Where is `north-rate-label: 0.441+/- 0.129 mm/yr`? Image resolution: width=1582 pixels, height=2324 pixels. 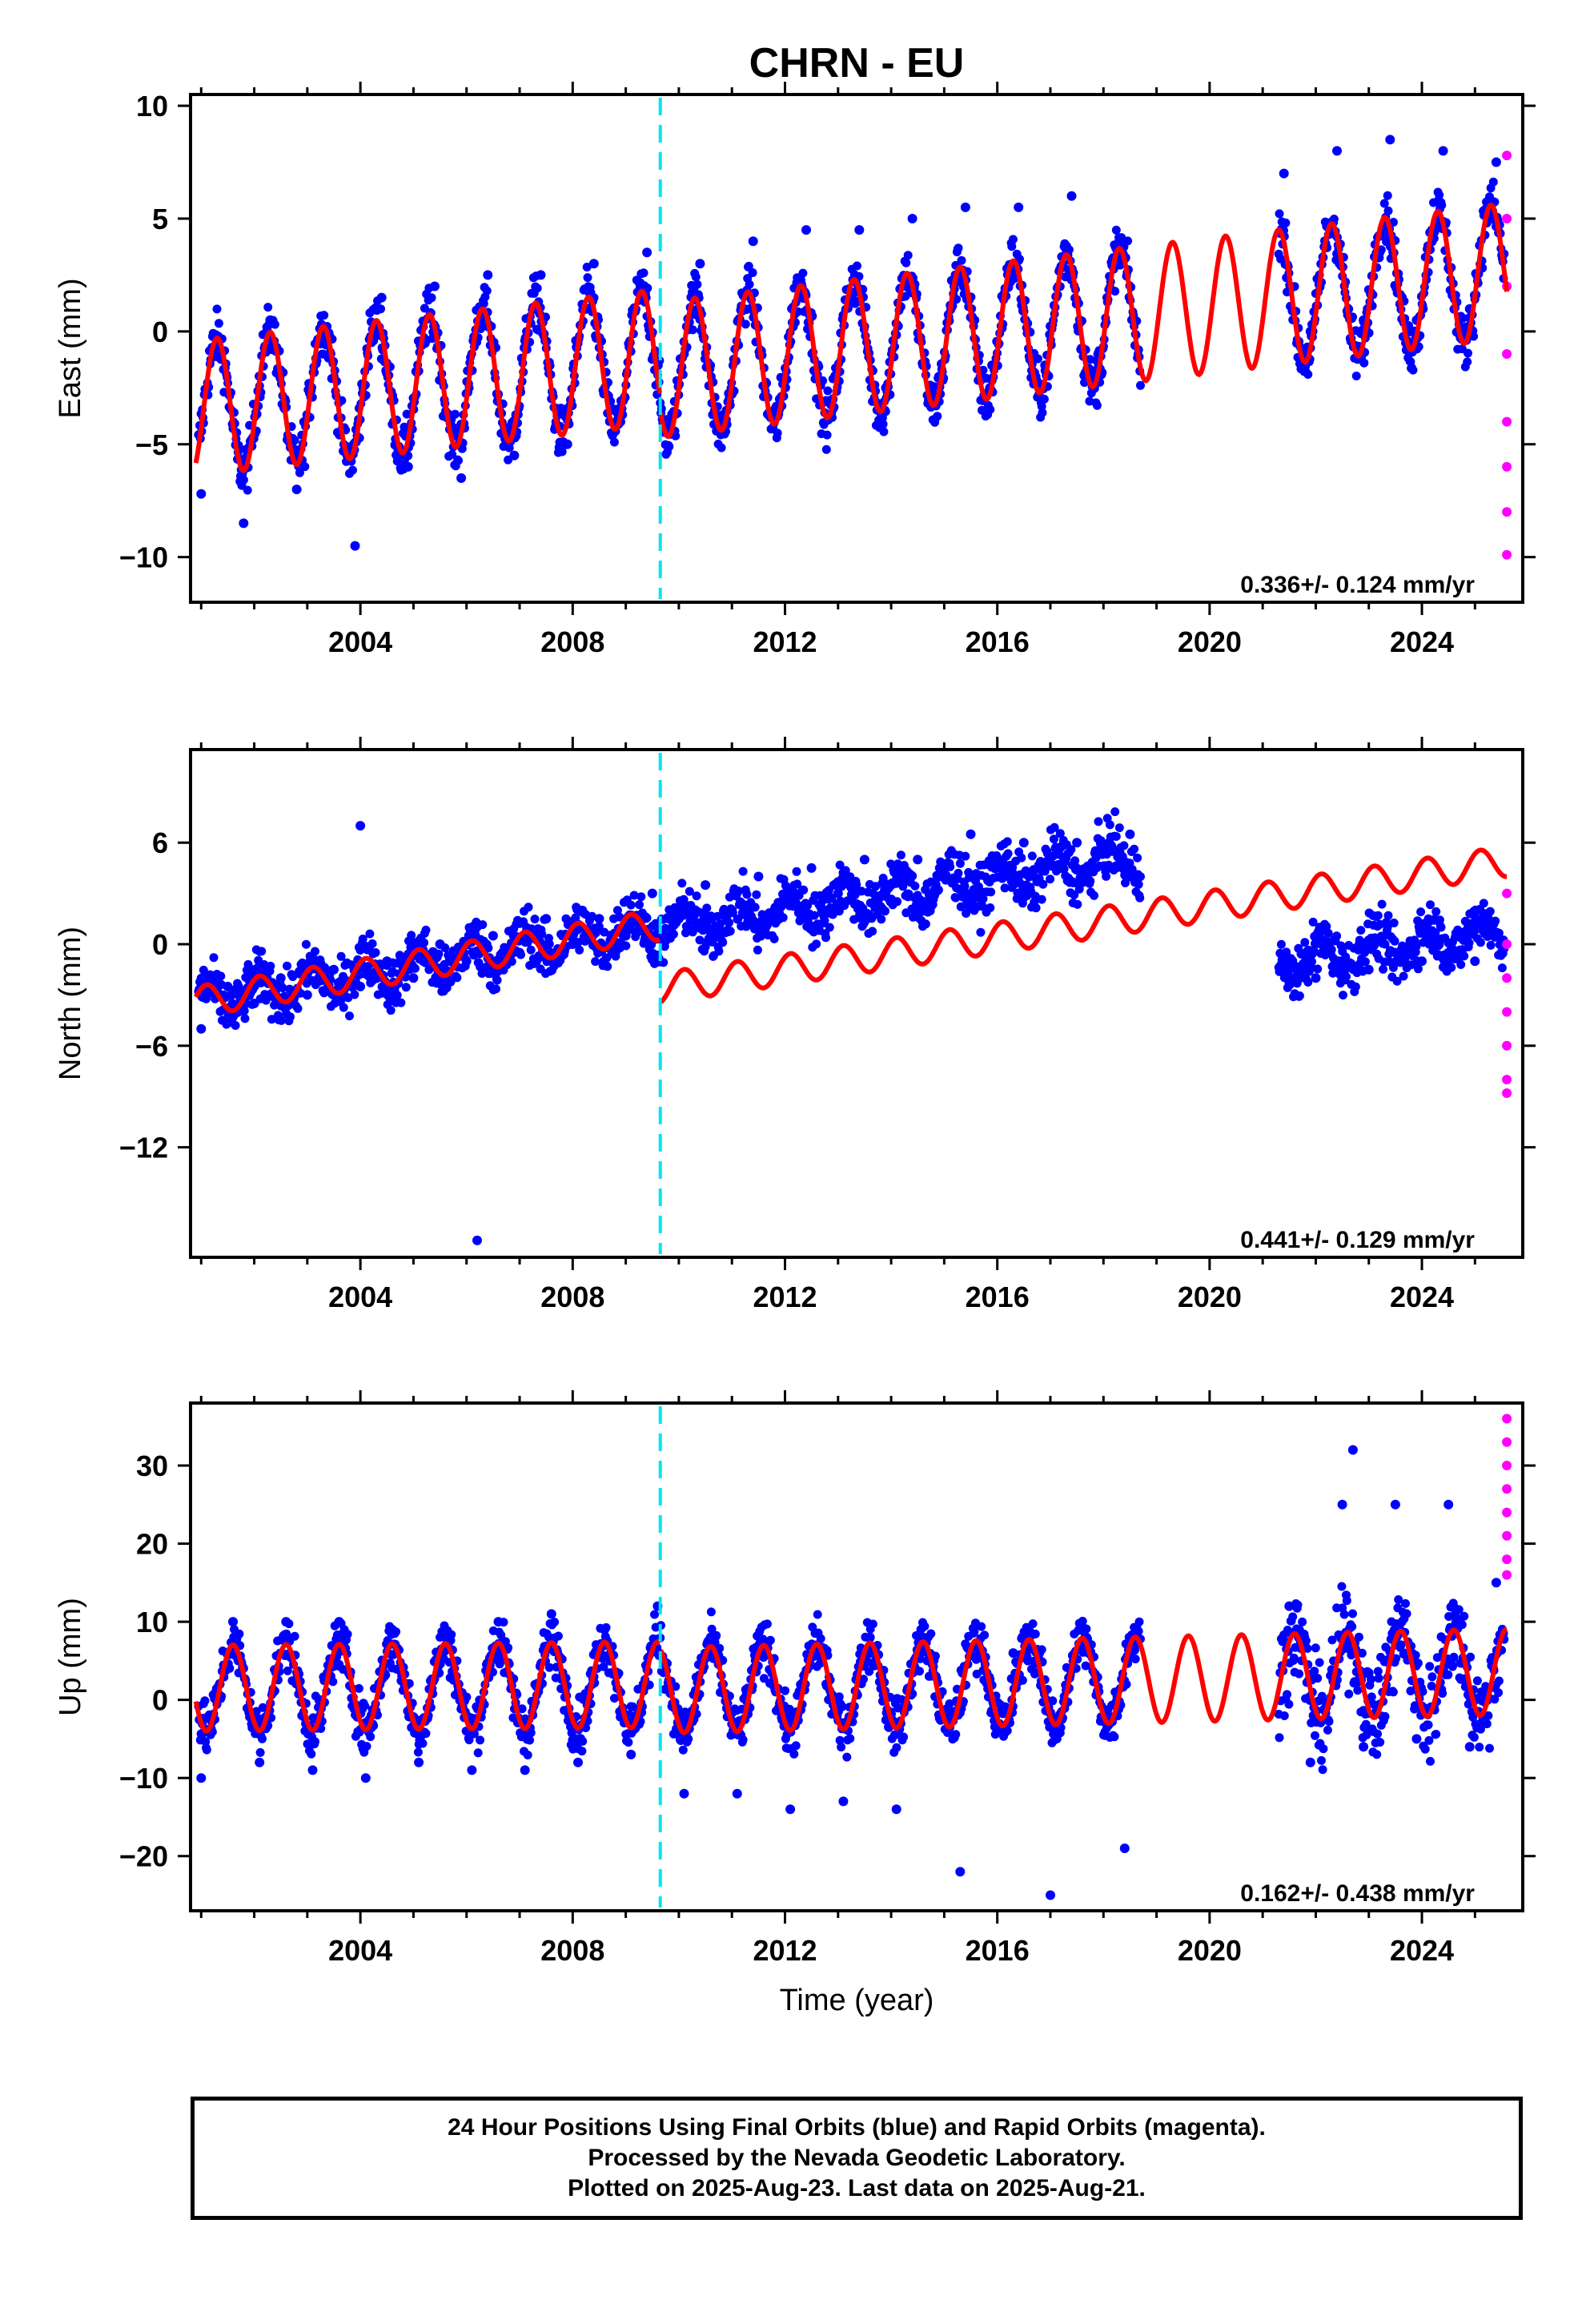
north-rate-label: 0.441+/- 0.129 mm/yr is located at coordinates (1357, 1240).